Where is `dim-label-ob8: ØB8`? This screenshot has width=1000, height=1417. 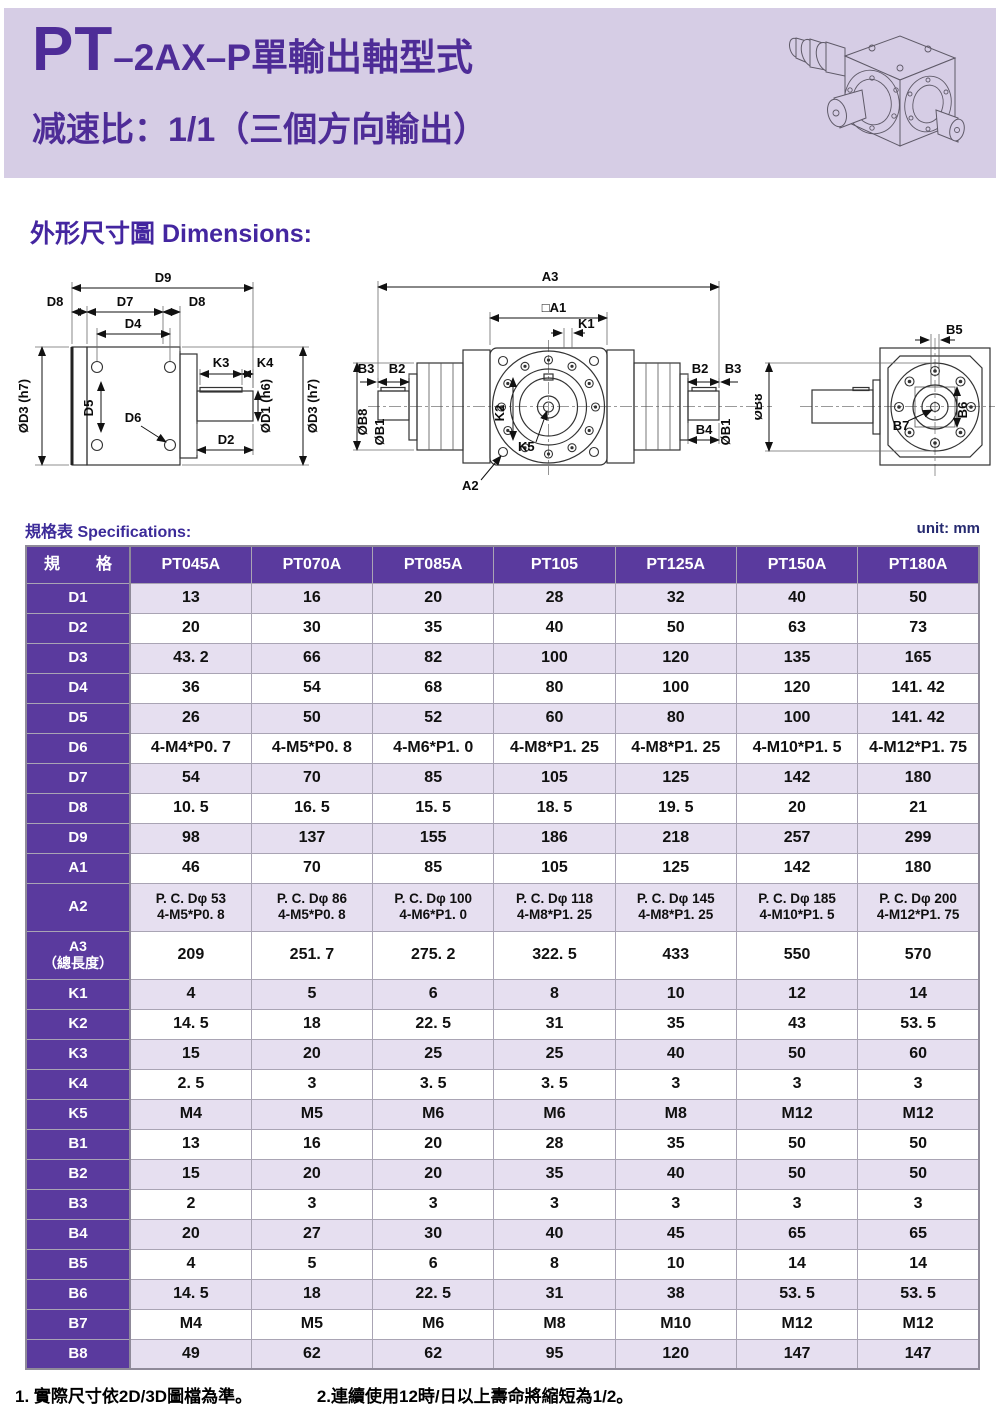
dim-label-ob8: ØB8 is located at coordinates (760, 407).